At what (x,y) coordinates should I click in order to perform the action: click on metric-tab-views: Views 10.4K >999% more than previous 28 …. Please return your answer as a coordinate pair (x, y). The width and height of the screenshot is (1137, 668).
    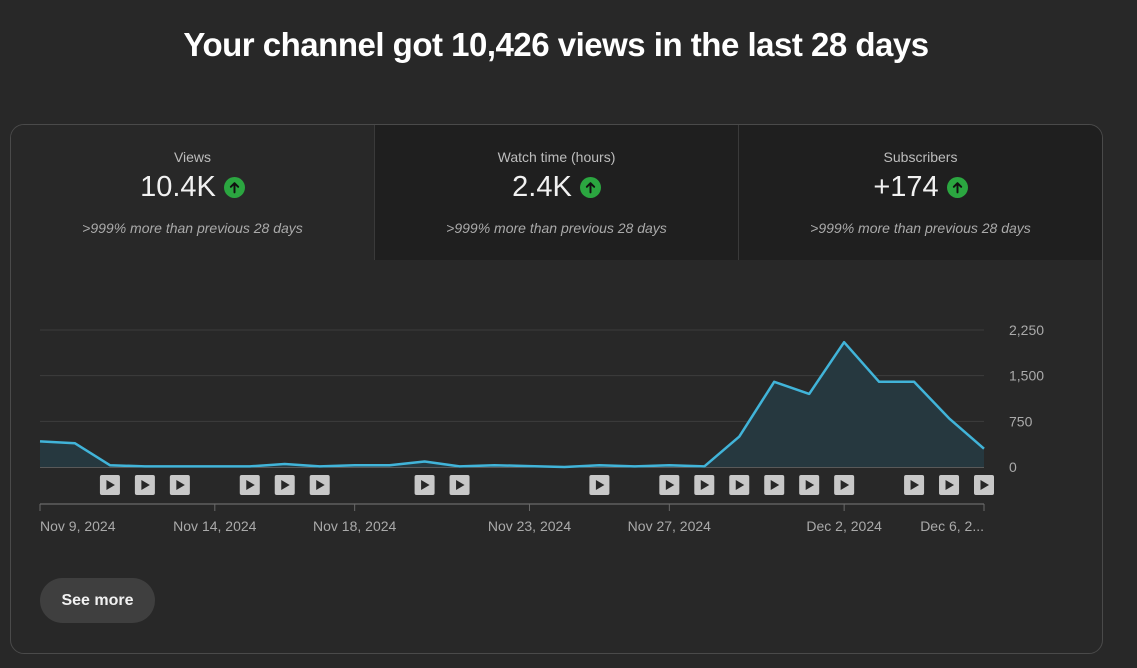
    Looking at the image, I should click on (192, 192).